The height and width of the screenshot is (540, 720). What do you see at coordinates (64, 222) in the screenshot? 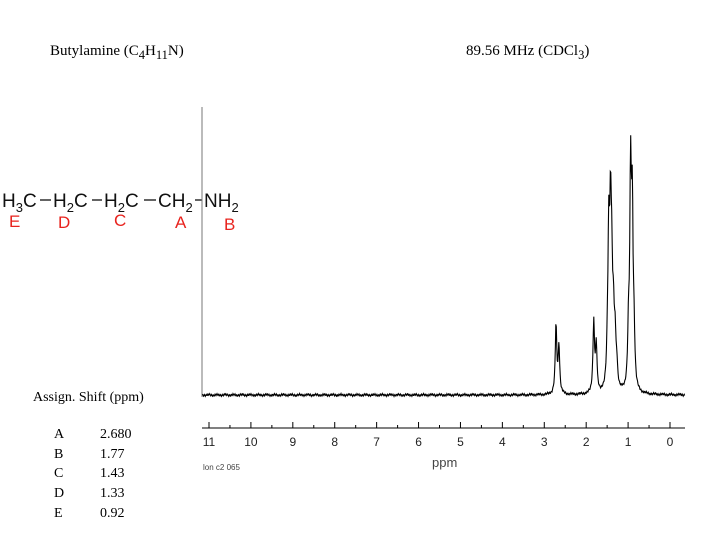
I see `label-d: D` at bounding box center [64, 222].